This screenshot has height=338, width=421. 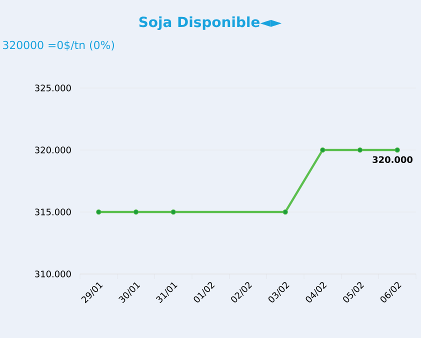 I want to click on y-tick-label: 315.000, so click(x=53, y=212).